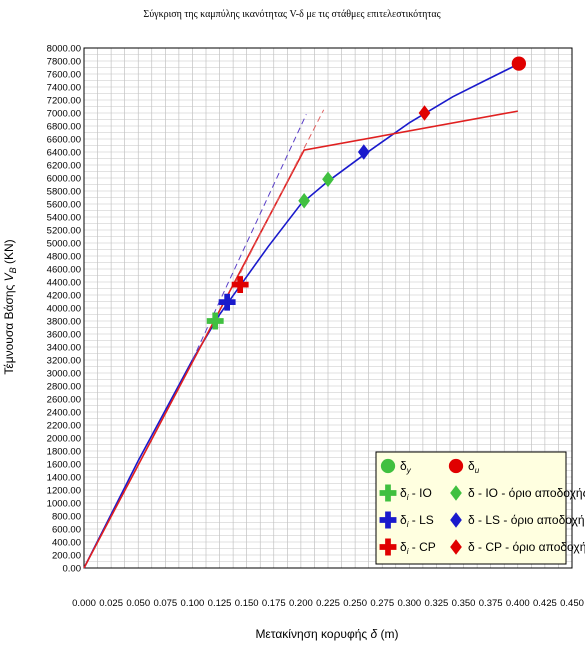 This screenshot has width=585, height=647. Describe the element at coordinates (526, 493) in the screenshot. I see `legend-label: δ - IO - όριο αποδοχής` at that location.